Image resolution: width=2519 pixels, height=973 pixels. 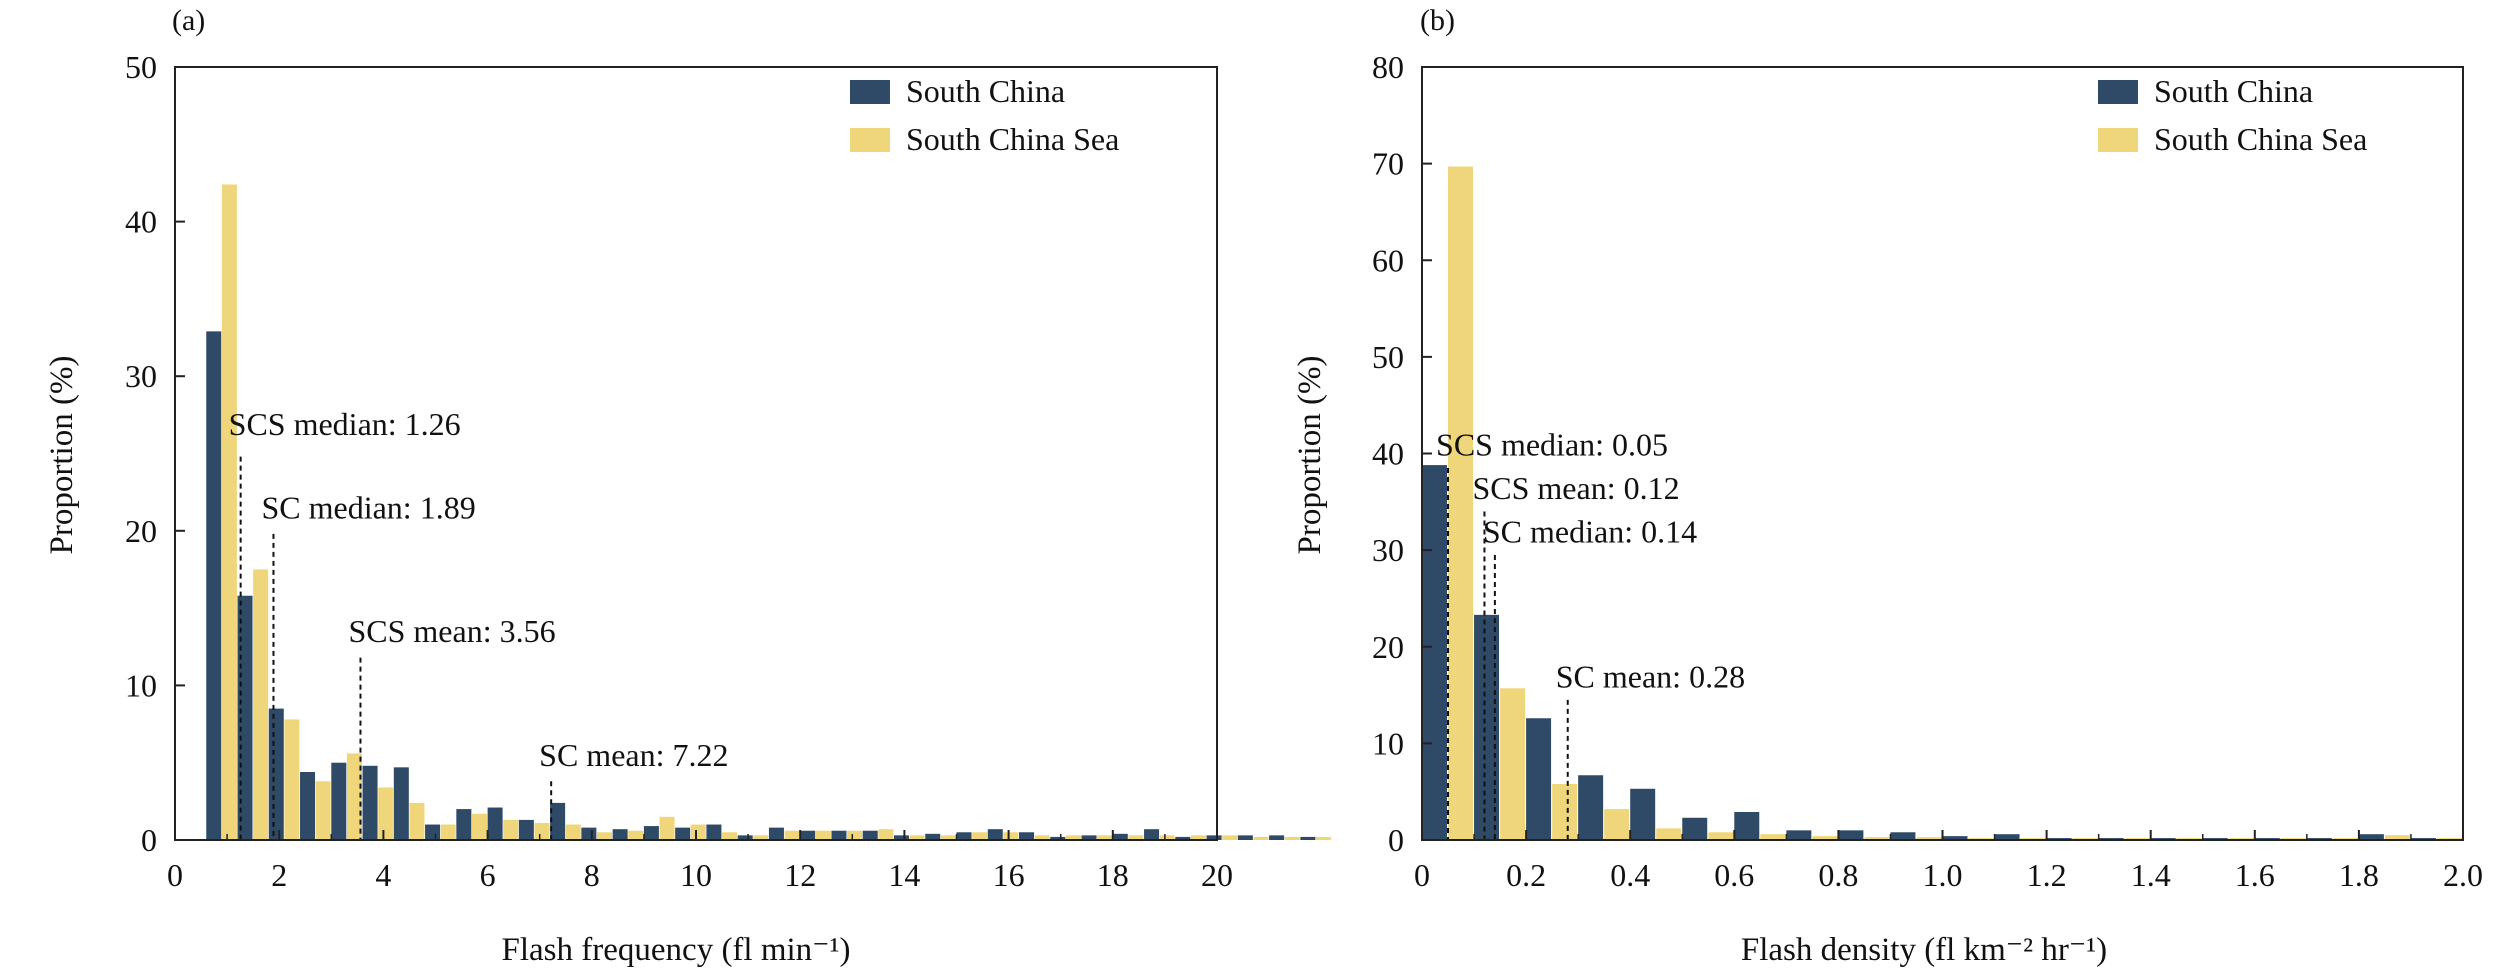 What do you see at coordinates (1388, 454) in the screenshot?
I see `y-tick-label-b-4: 40` at bounding box center [1388, 454].